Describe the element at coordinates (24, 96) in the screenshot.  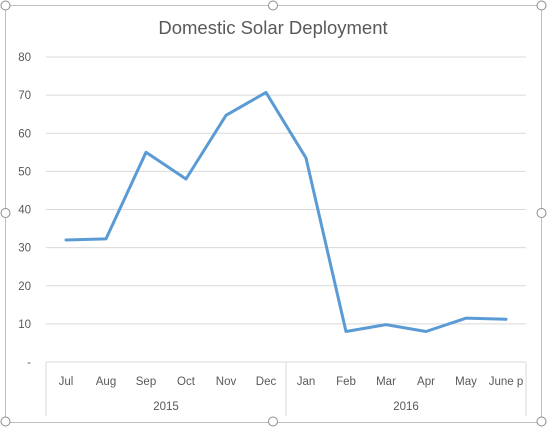
I see `y-tick-label: 70` at that location.